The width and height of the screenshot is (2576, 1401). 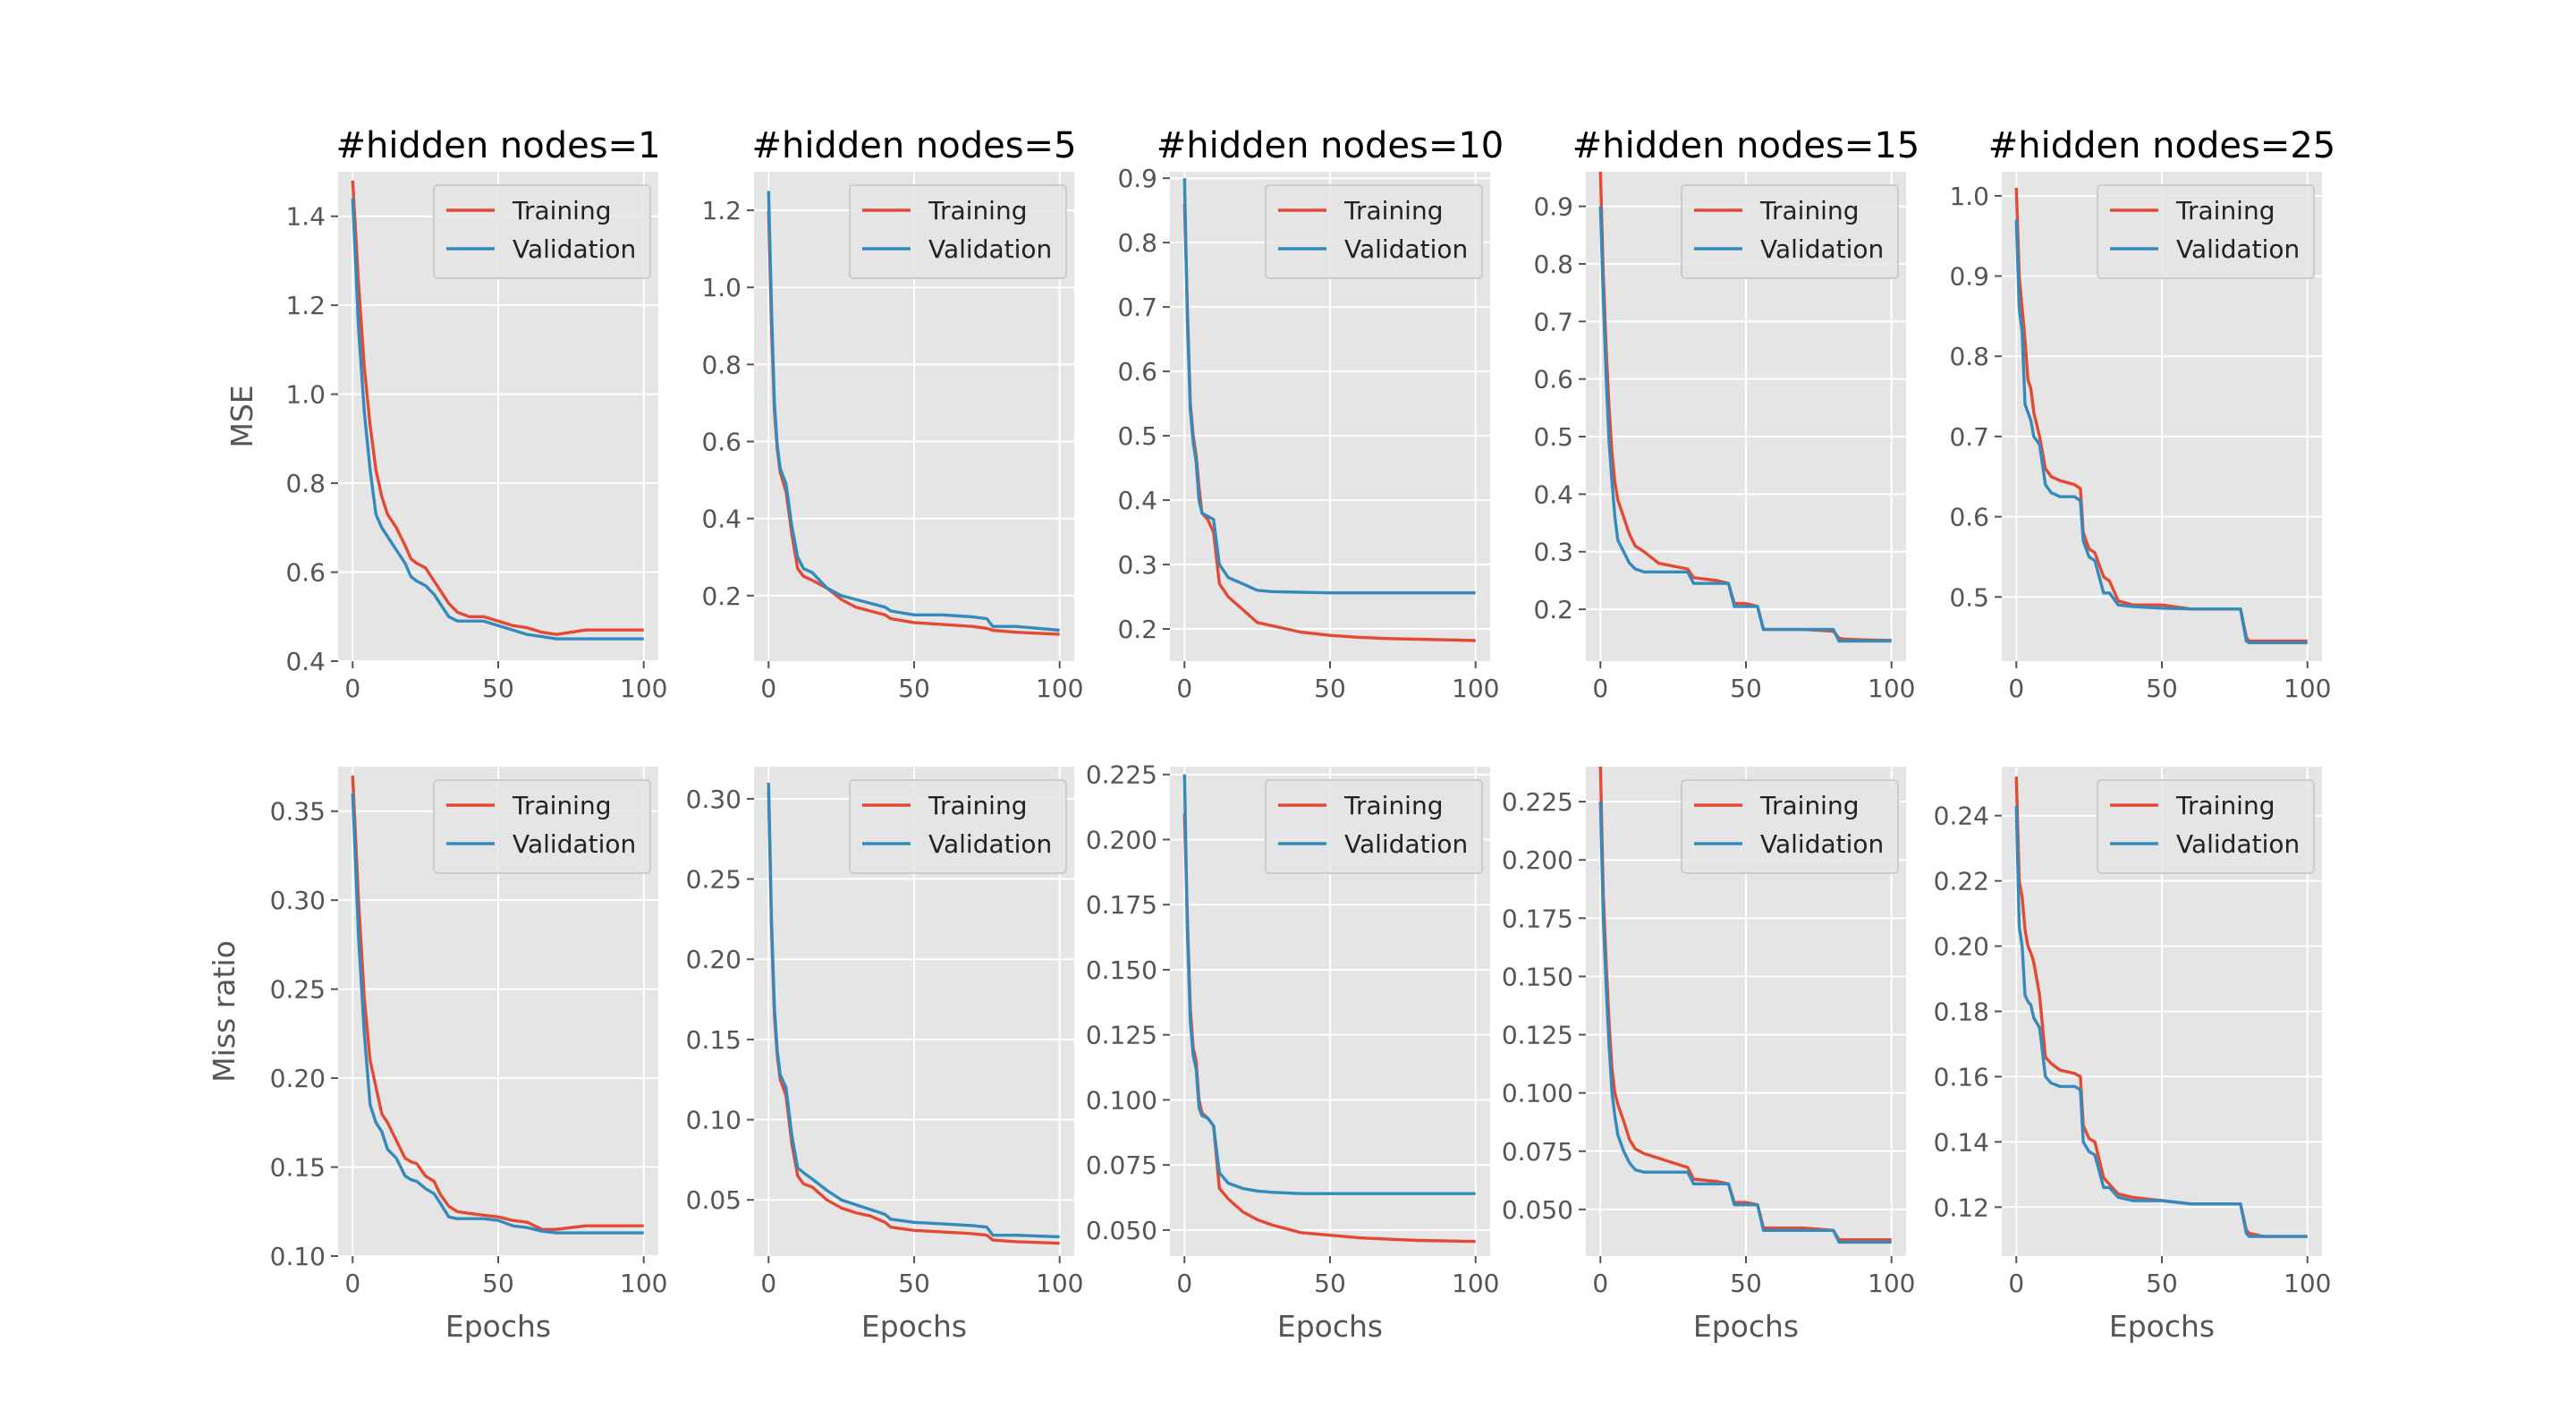 What do you see at coordinates (2162, 145) in the screenshot?
I see `subplot-title: #hidden nodes=25` at bounding box center [2162, 145].